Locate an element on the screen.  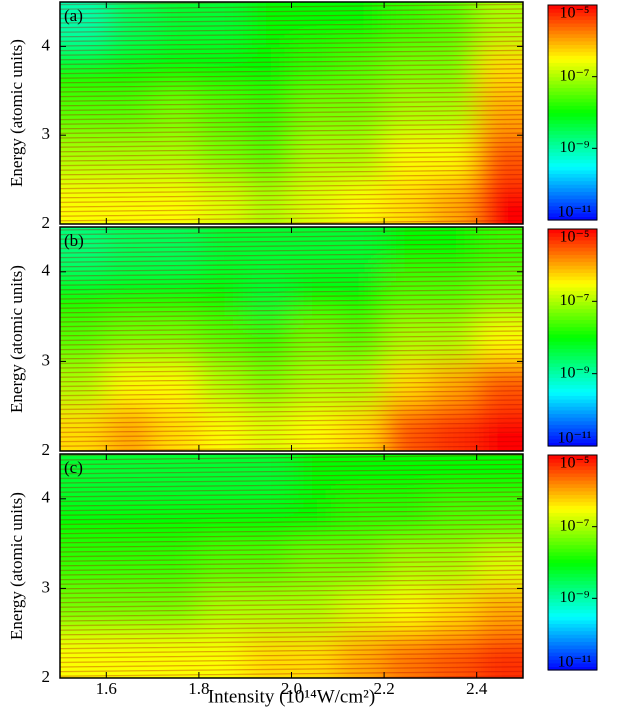
y-tick-label: 3 is located at coordinates (46, 133).